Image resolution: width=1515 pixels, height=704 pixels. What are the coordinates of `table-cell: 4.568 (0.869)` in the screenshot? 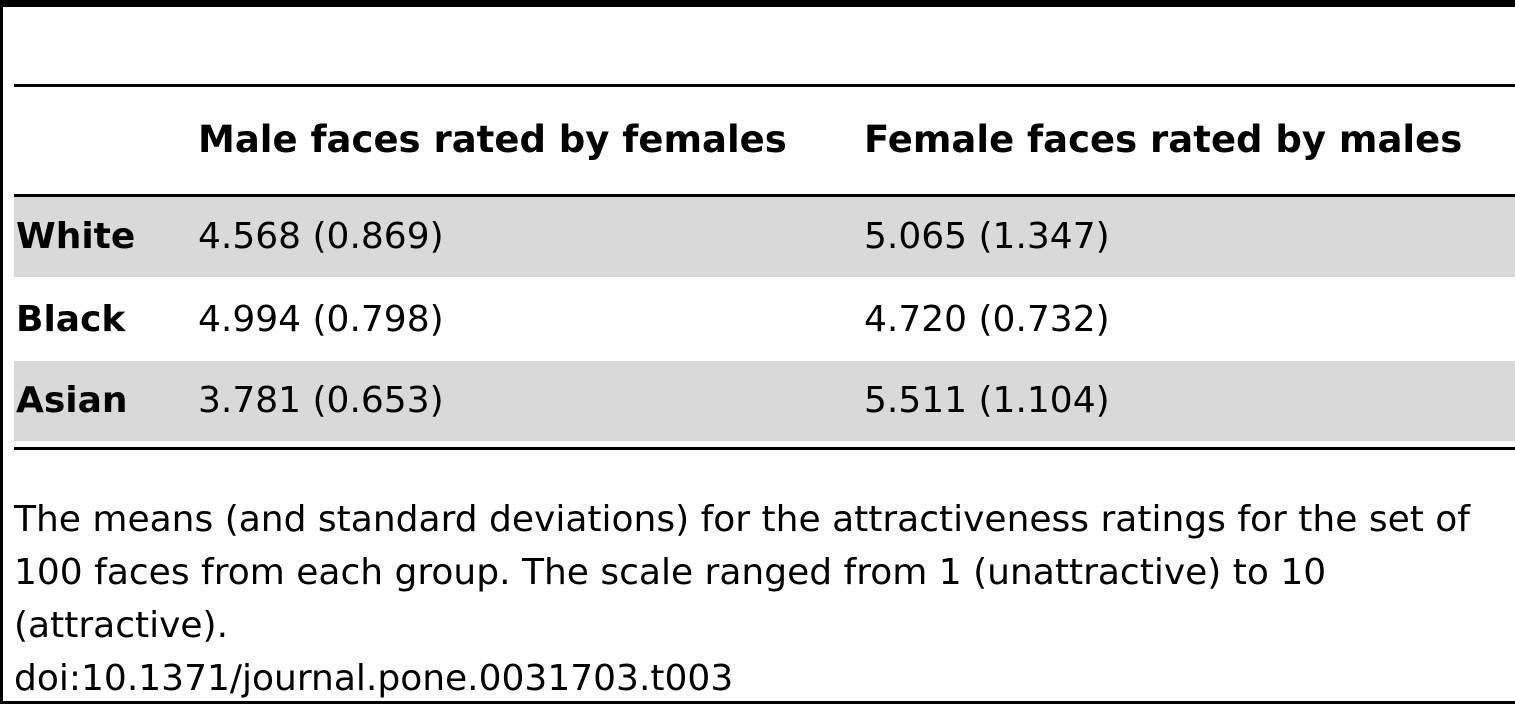 It's located at (321, 236).